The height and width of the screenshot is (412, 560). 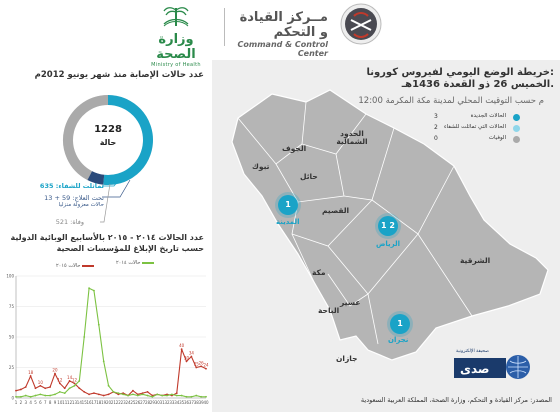 What do you see at coordinates (388, 226) in the screenshot?
I see `pin-riyadh: 1 2` at bounding box center [388, 226].